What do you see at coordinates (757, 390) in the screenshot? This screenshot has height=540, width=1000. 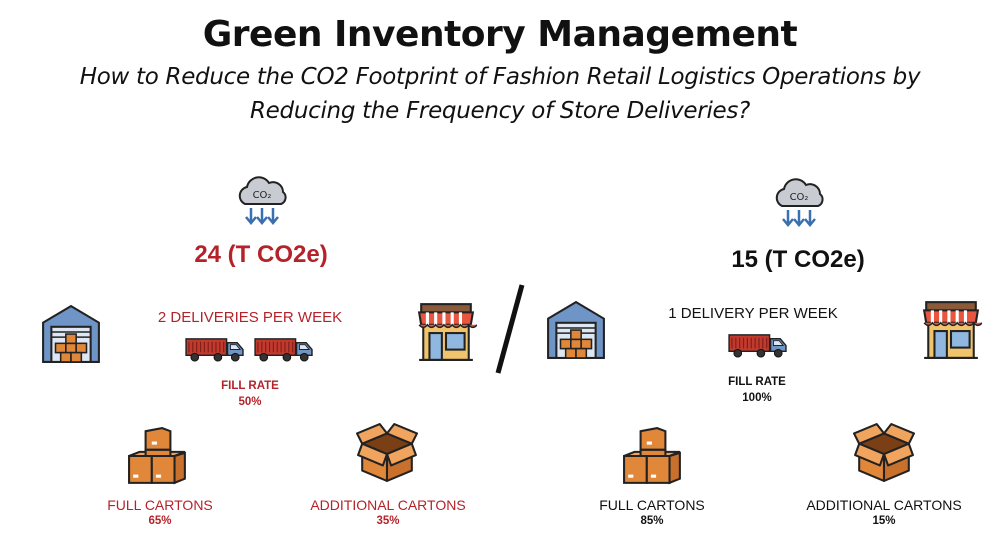 I see `fill-rate: FILL RATE 100%` at bounding box center [757, 390].